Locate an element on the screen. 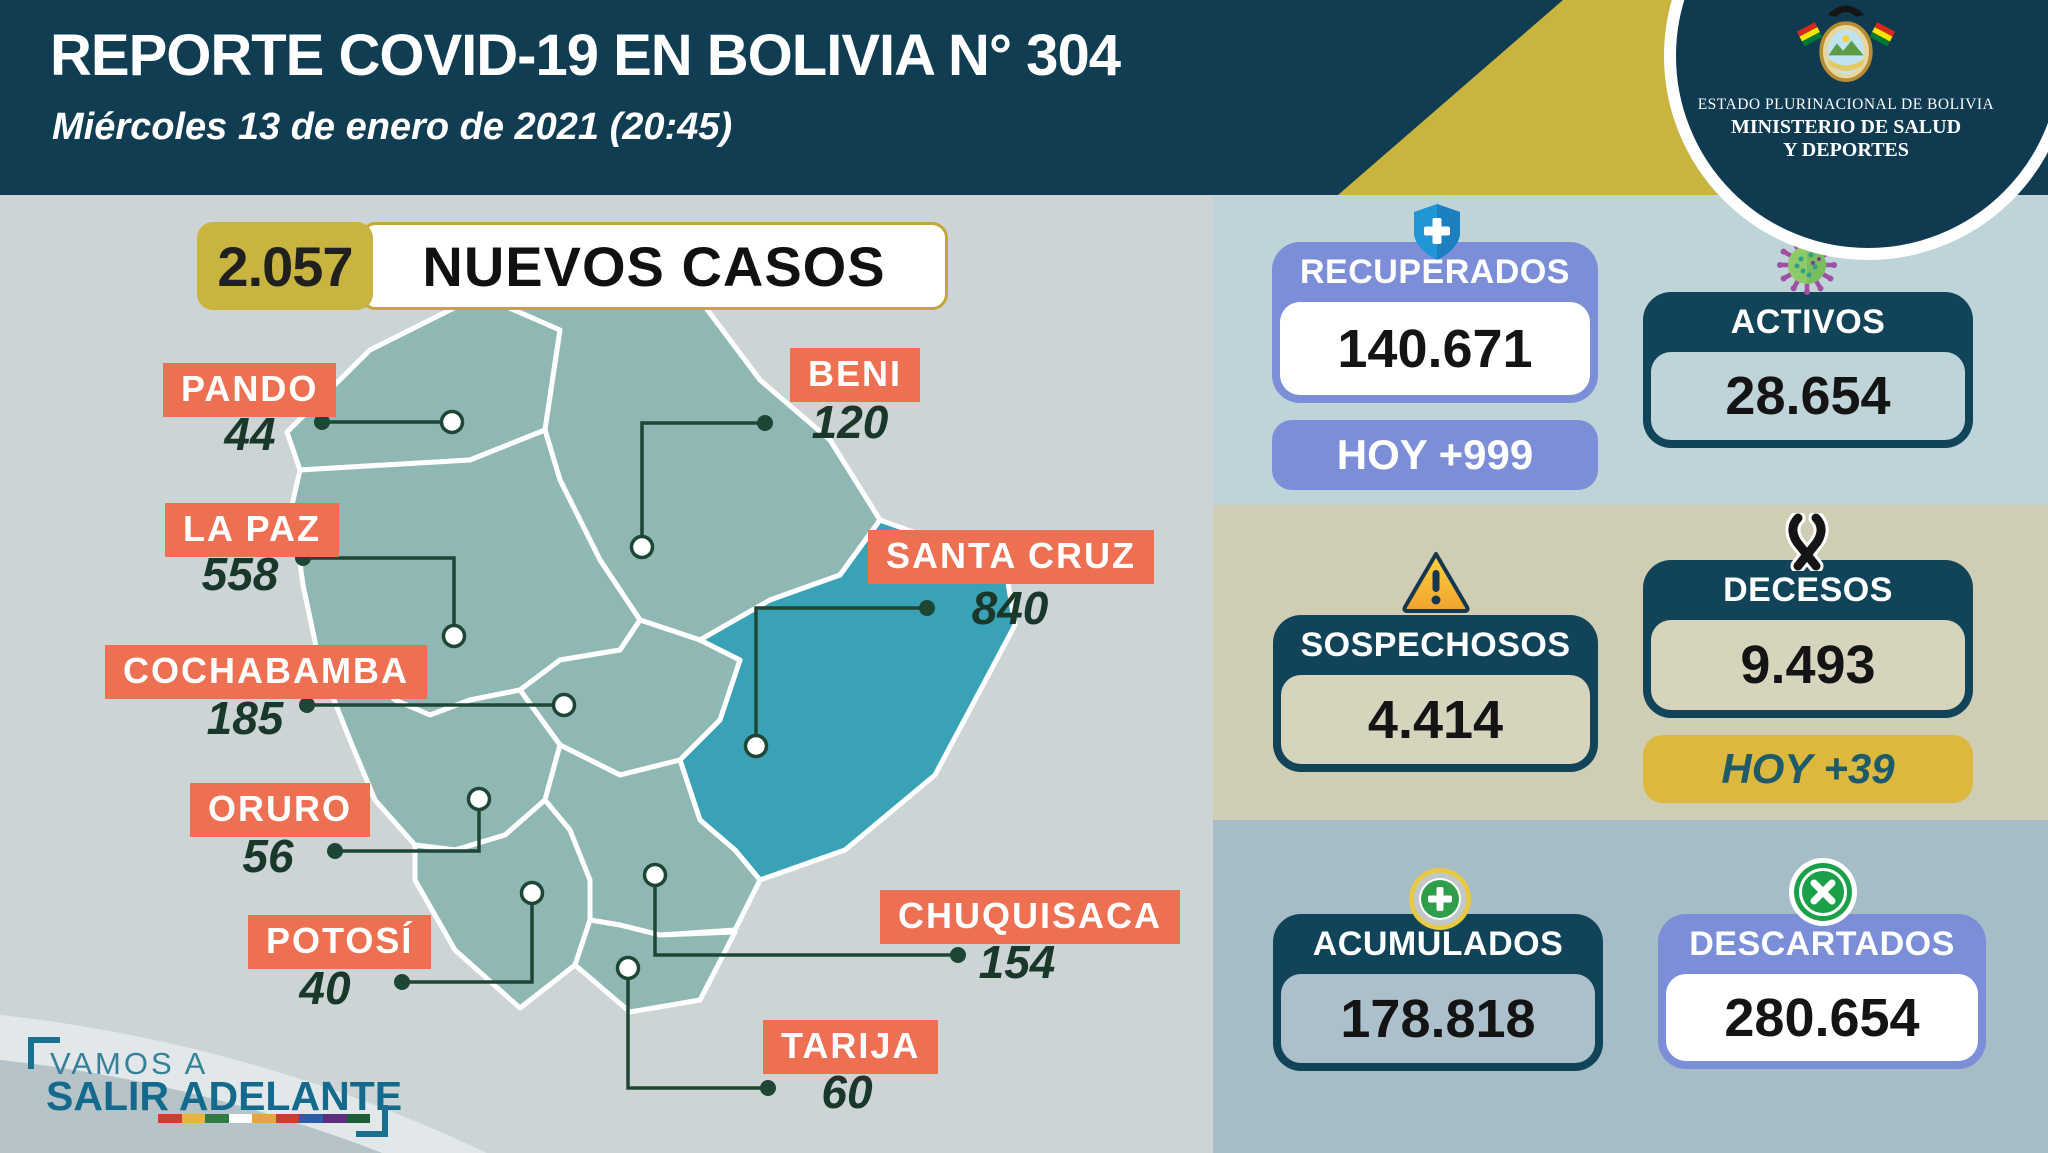 This screenshot has width=2048, height=1153. map-dot-chuquisaca is located at coordinates (655, 875).